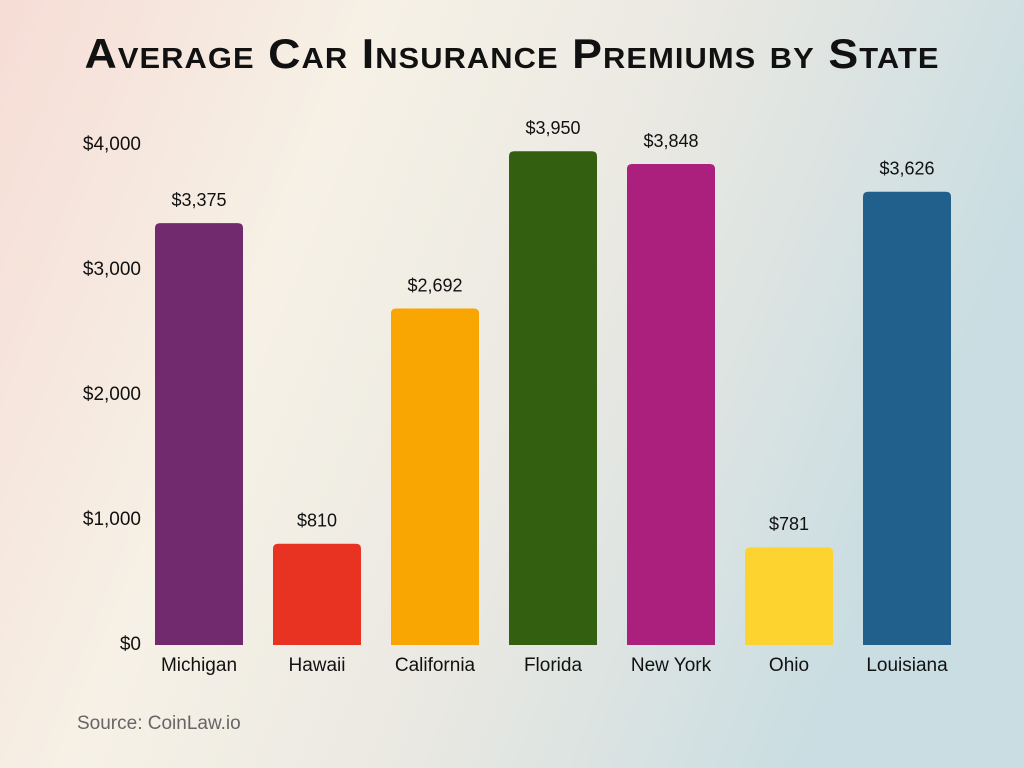 Image resolution: width=1024 pixels, height=768 pixels. What do you see at coordinates (906, 169) in the screenshot?
I see `value-label: $3,626` at bounding box center [906, 169].